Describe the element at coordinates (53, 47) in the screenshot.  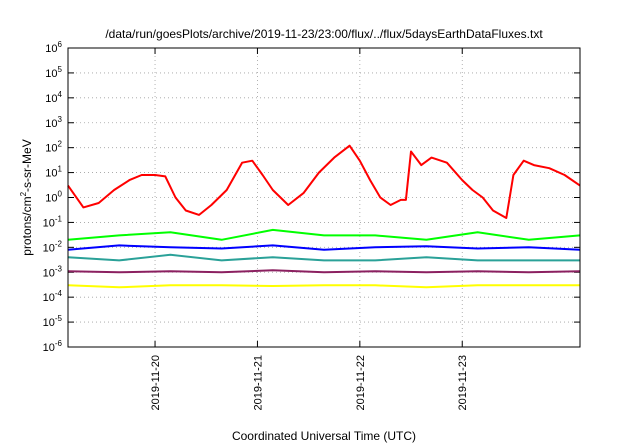
I see `y-tick-label: 10⁶` at that location.